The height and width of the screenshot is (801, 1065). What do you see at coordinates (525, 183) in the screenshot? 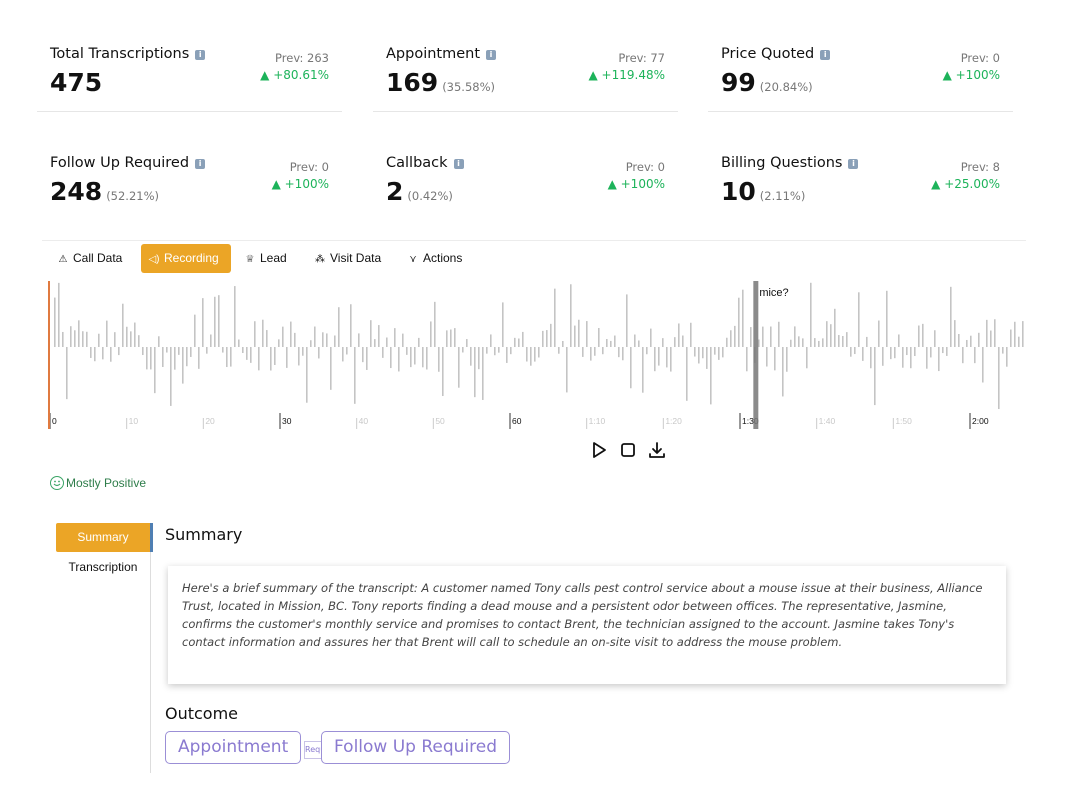
I see `stat-card-callback: Callback i 2 (0.42%) Prev: 0 ▲ +100%` at bounding box center [525, 183].